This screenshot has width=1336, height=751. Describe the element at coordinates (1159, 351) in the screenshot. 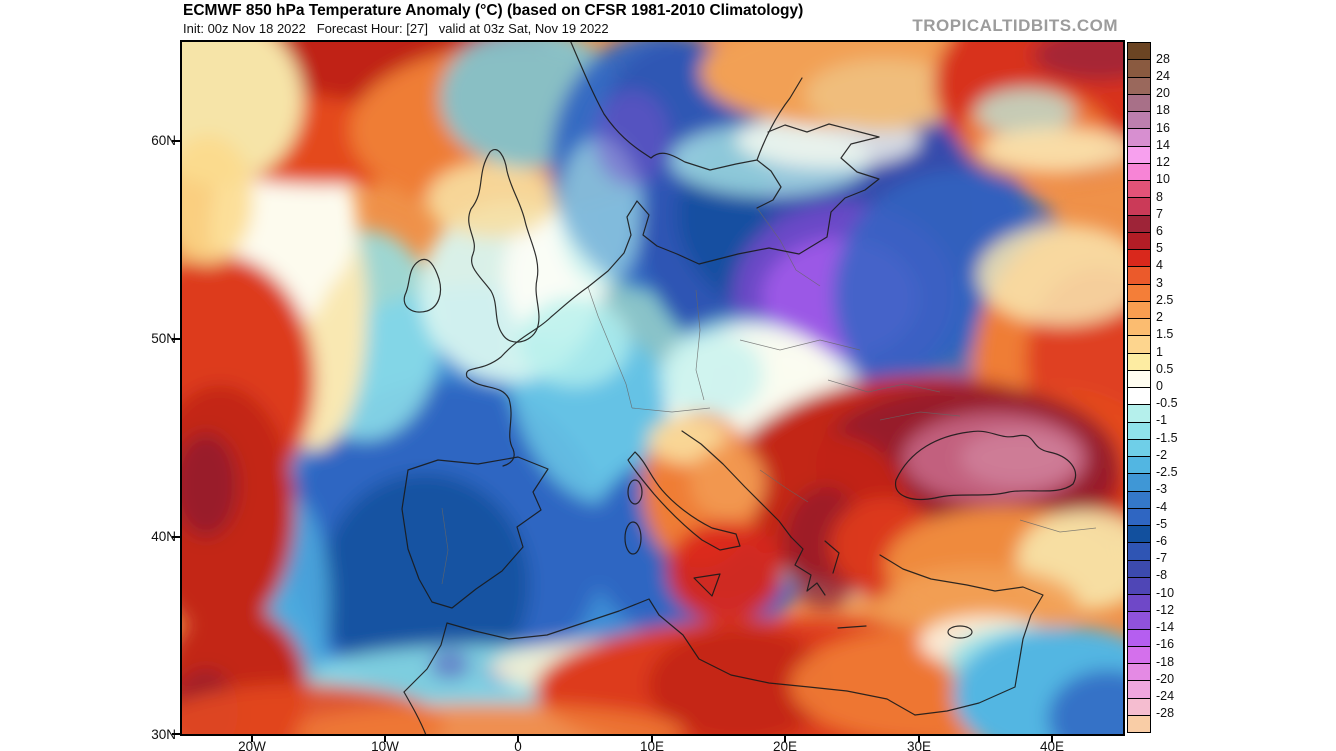

I see `colorbar-tick-label: 1` at that location.